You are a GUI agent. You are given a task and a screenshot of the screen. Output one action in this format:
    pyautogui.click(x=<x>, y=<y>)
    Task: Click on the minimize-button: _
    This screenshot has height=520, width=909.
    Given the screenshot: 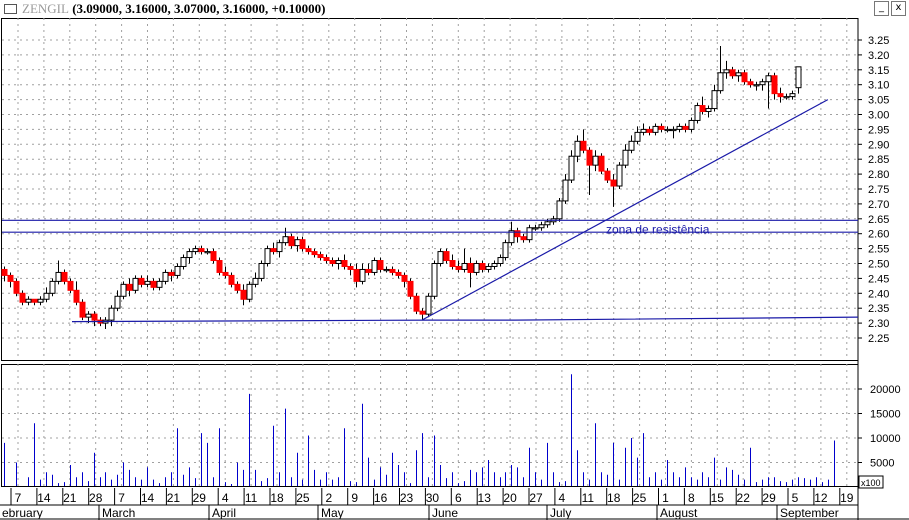 What is the action you would take?
    pyautogui.click(x=881, y=8)
    